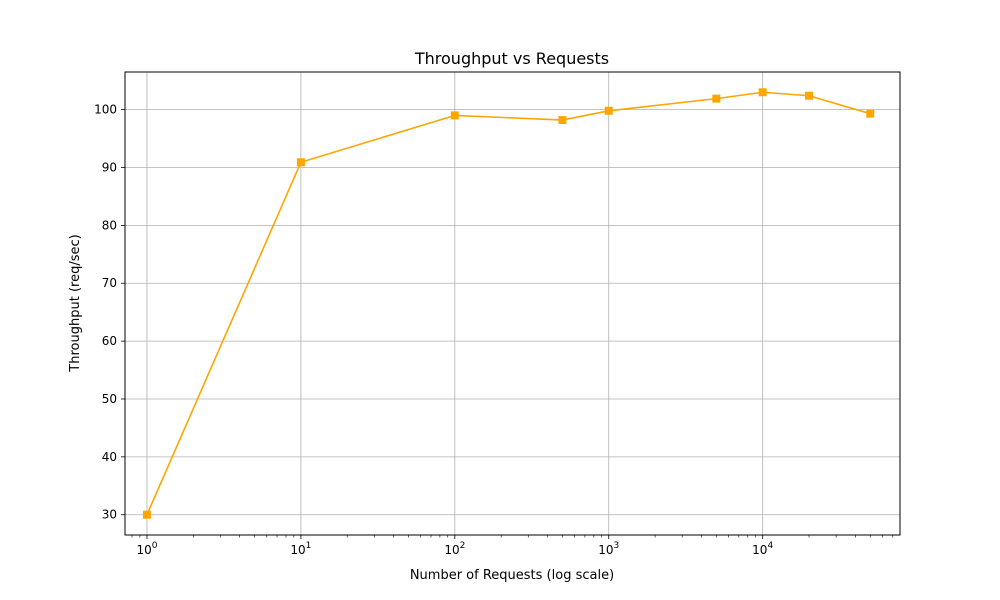 This screenshot has height=600, width=1000. Describe the element at coordinates (109, 225) in the screenshot. I see `y-tick-label: 80` at that location.